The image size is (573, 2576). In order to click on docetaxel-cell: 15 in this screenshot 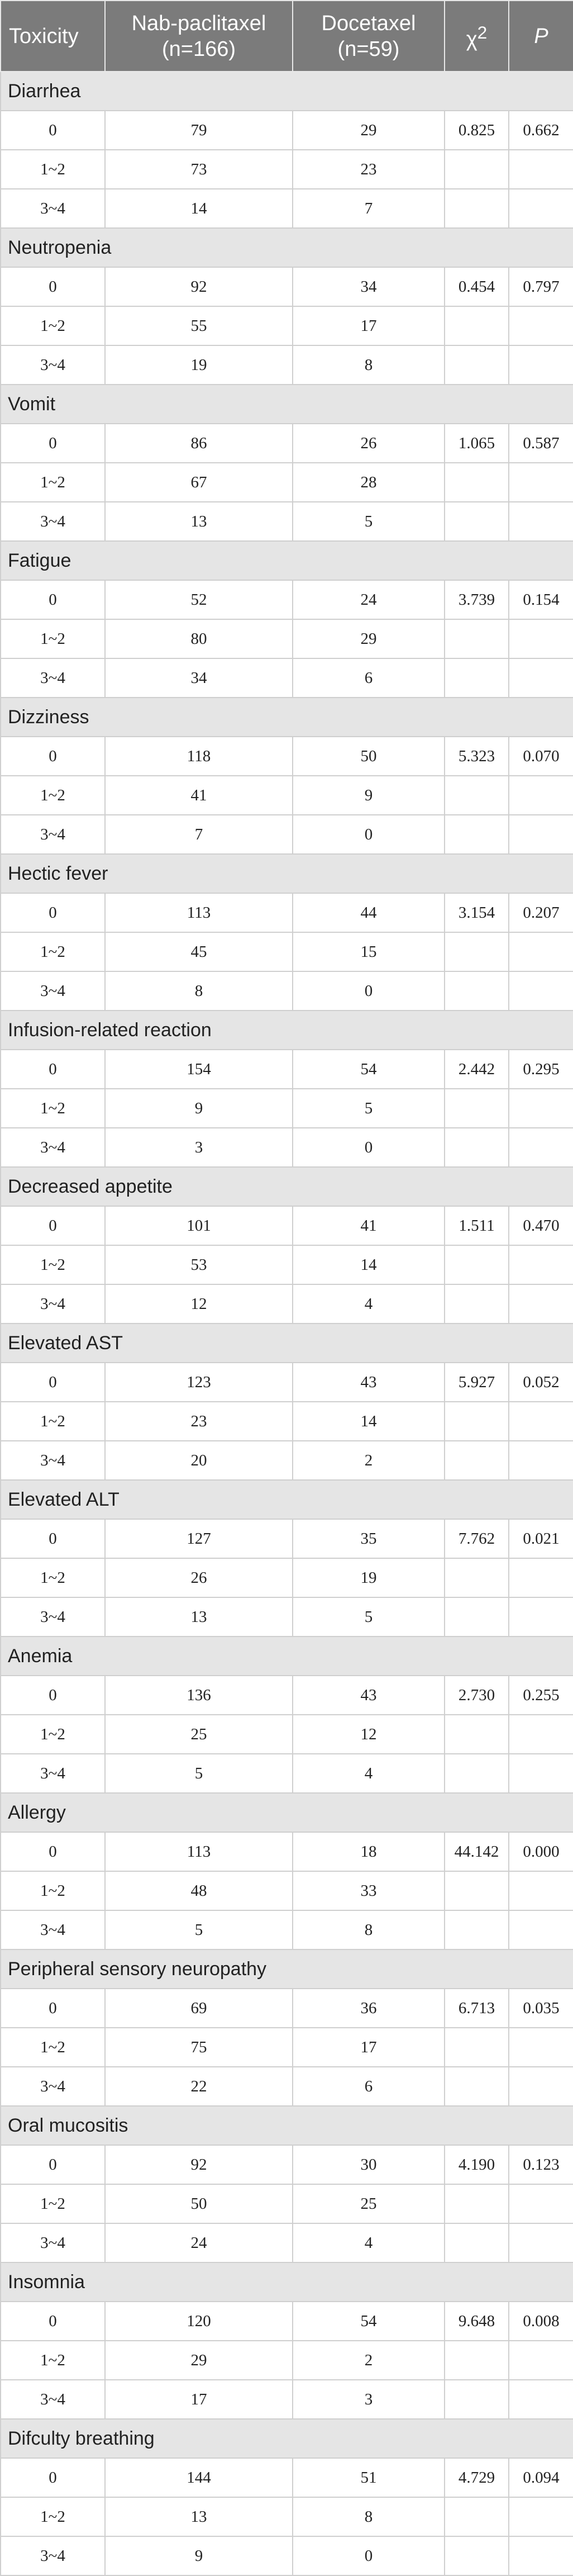, I will do `click(368, 952)`.